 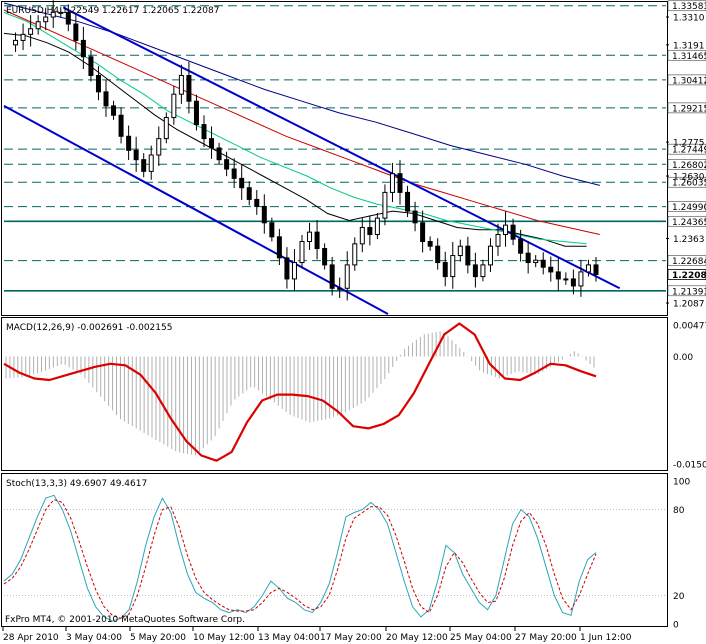 What do you see at coordinates (689, 466) in the screenshot?
I see `macd-tick-label: -0.015027` at bounding box center [689, 466].